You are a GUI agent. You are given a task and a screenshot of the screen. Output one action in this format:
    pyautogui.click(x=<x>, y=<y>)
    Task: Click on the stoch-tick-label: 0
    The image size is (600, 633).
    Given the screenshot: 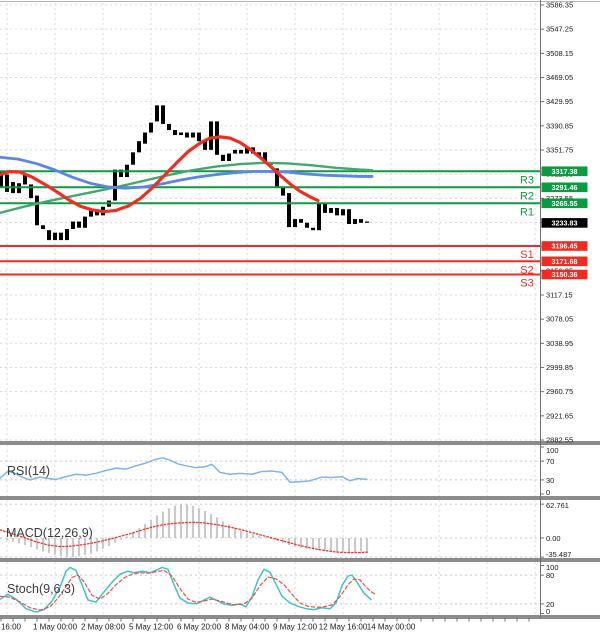 What is the action you would take?
    pyautogui.click(x=548, y=611)
    